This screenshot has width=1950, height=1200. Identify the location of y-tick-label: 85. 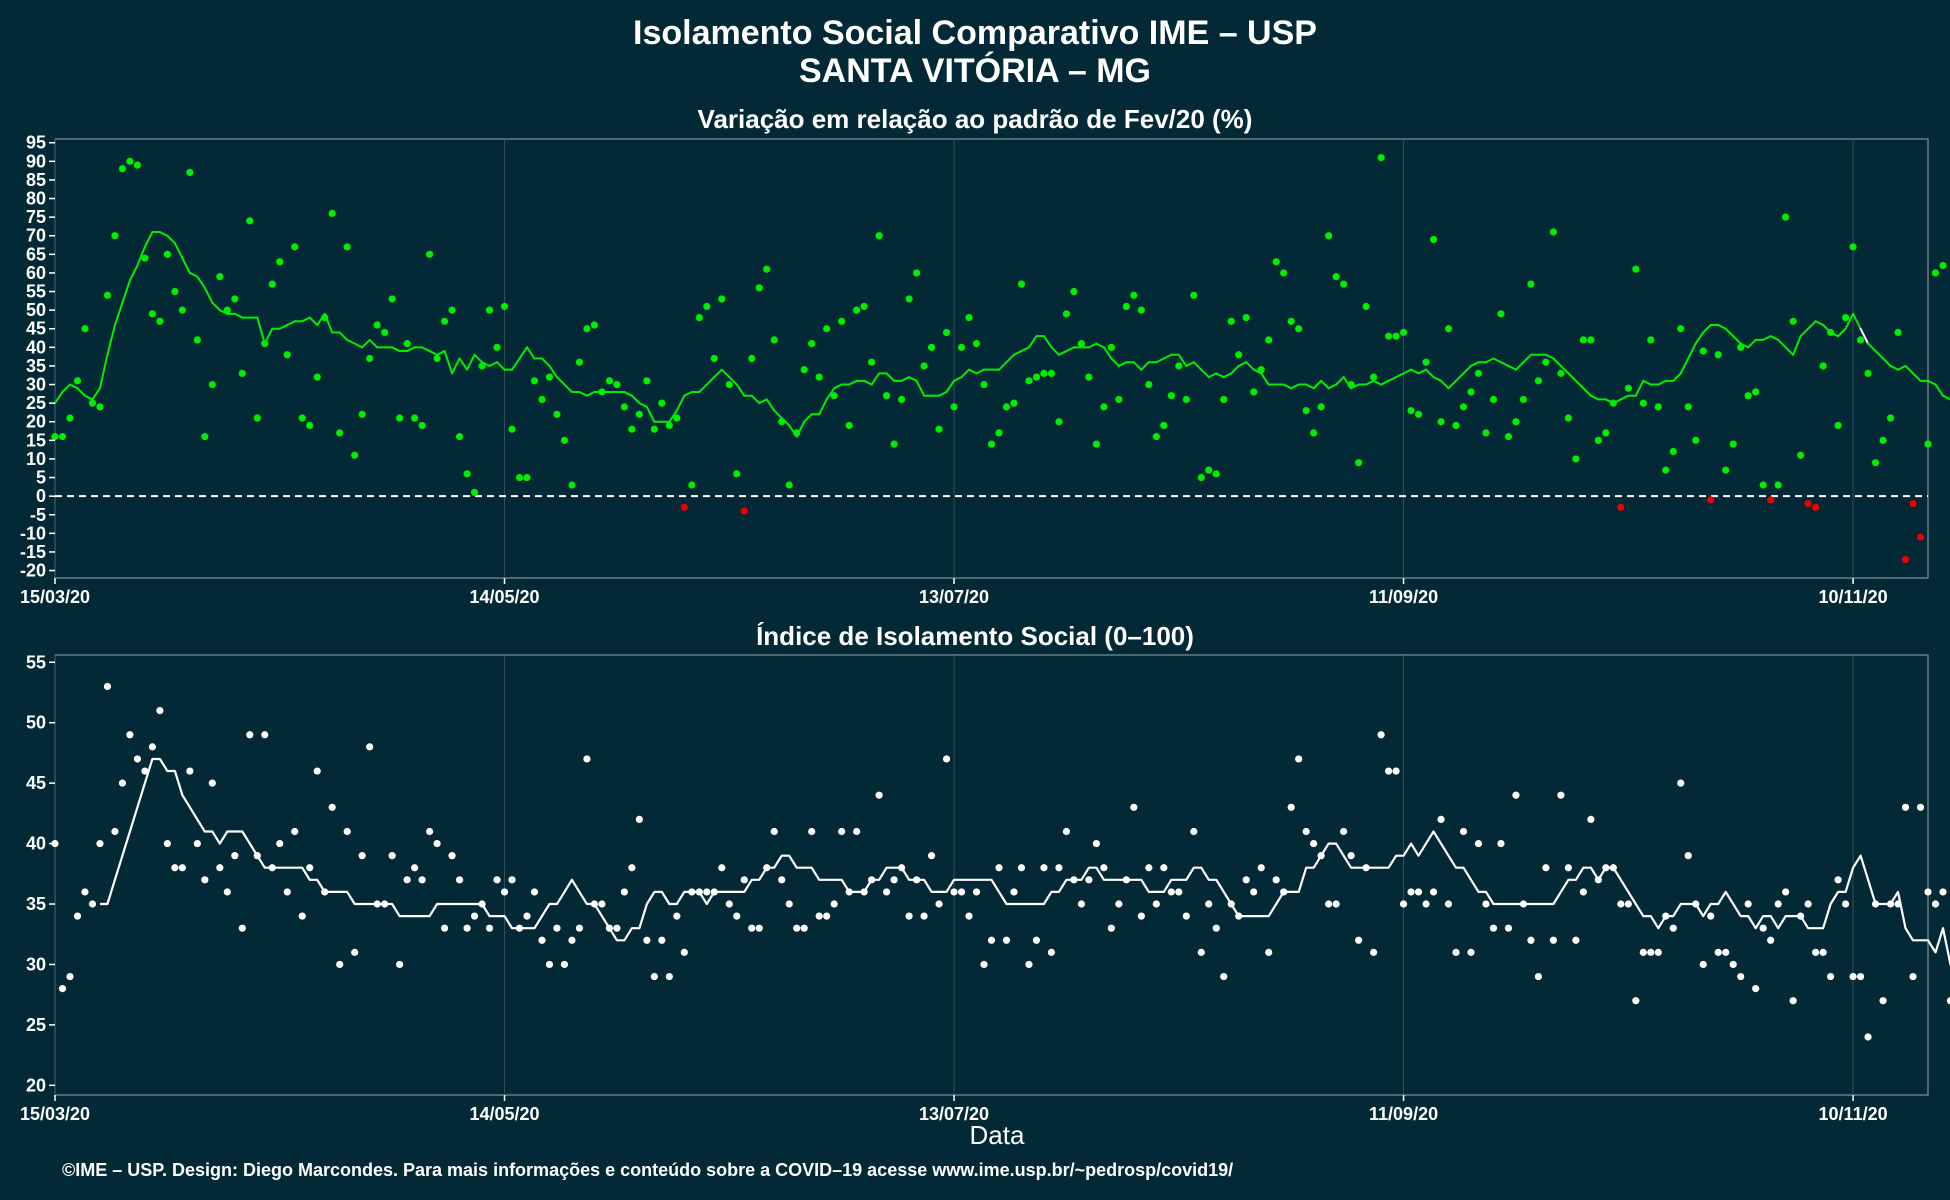
(36, 180).